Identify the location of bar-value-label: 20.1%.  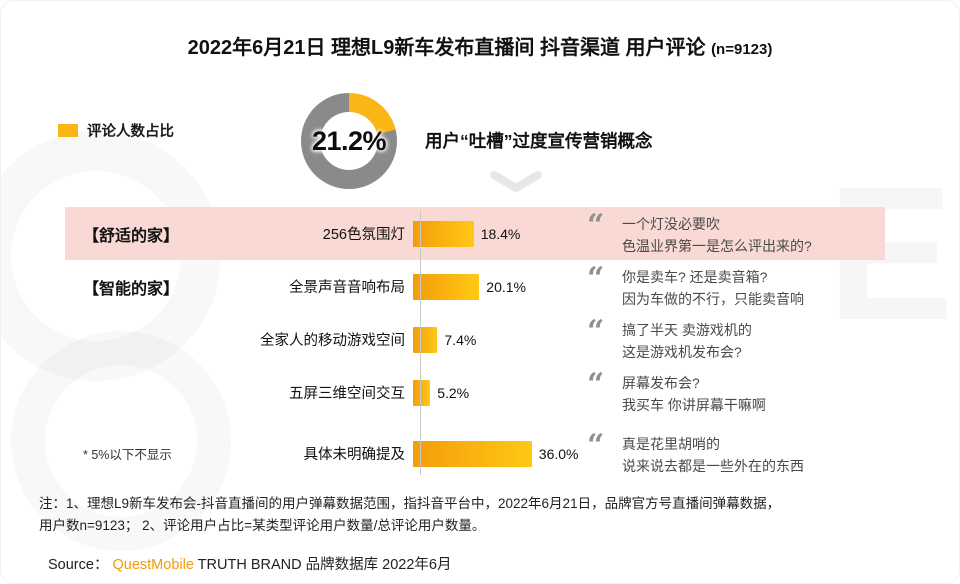
(506, 286).